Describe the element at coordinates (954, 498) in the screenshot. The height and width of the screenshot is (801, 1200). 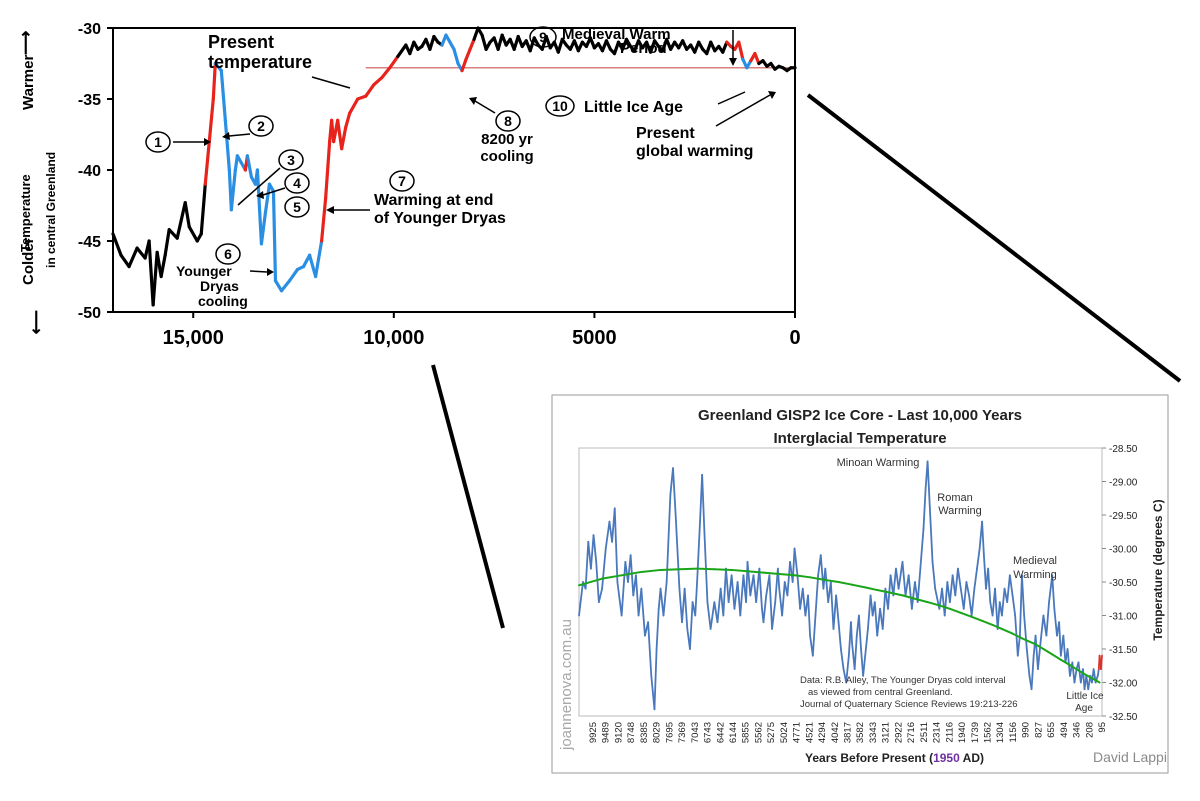
I see `roman-warming-label-line1: Roman` at that location.